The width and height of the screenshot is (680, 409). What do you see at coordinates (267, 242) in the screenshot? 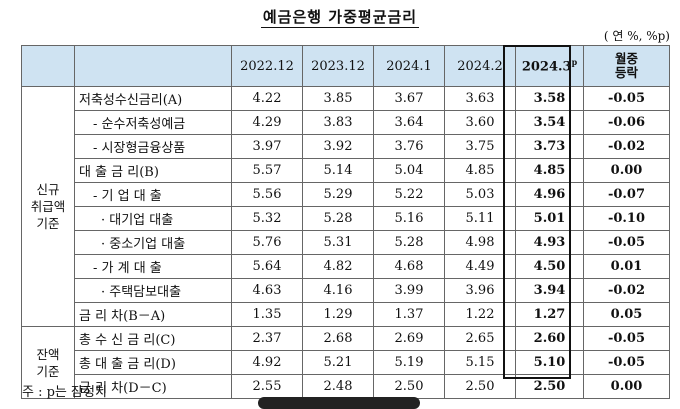
I see `cell: 5.76` at bounding box center [267, 242].